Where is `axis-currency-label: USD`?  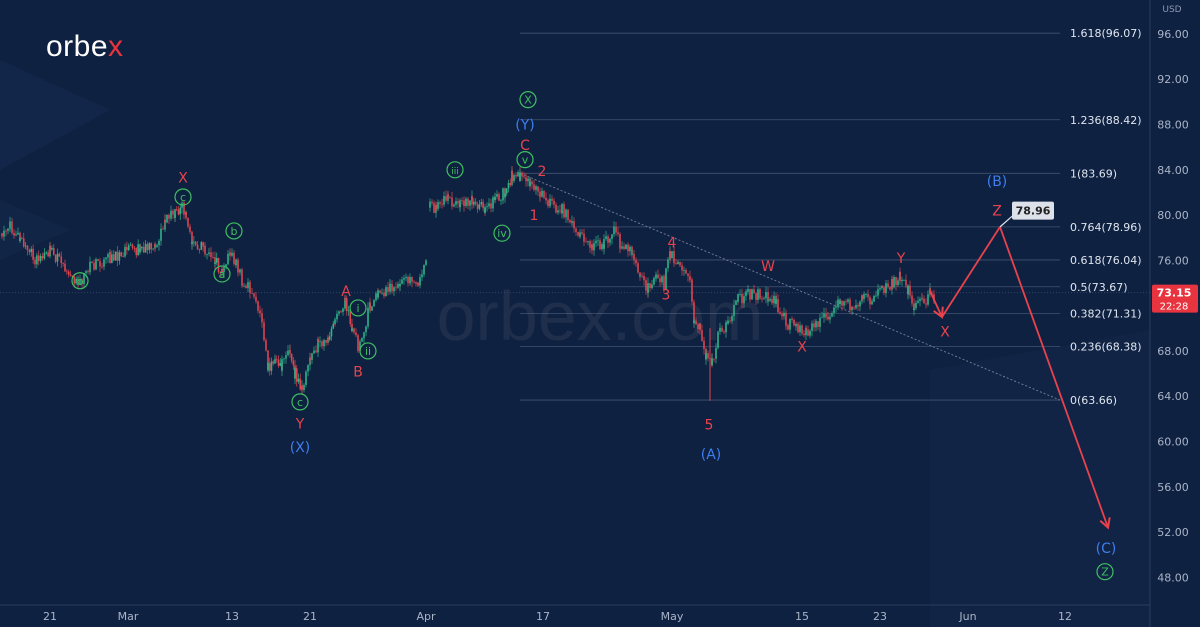
axis-currency-label: USD is located at coordinates (1171, 10).